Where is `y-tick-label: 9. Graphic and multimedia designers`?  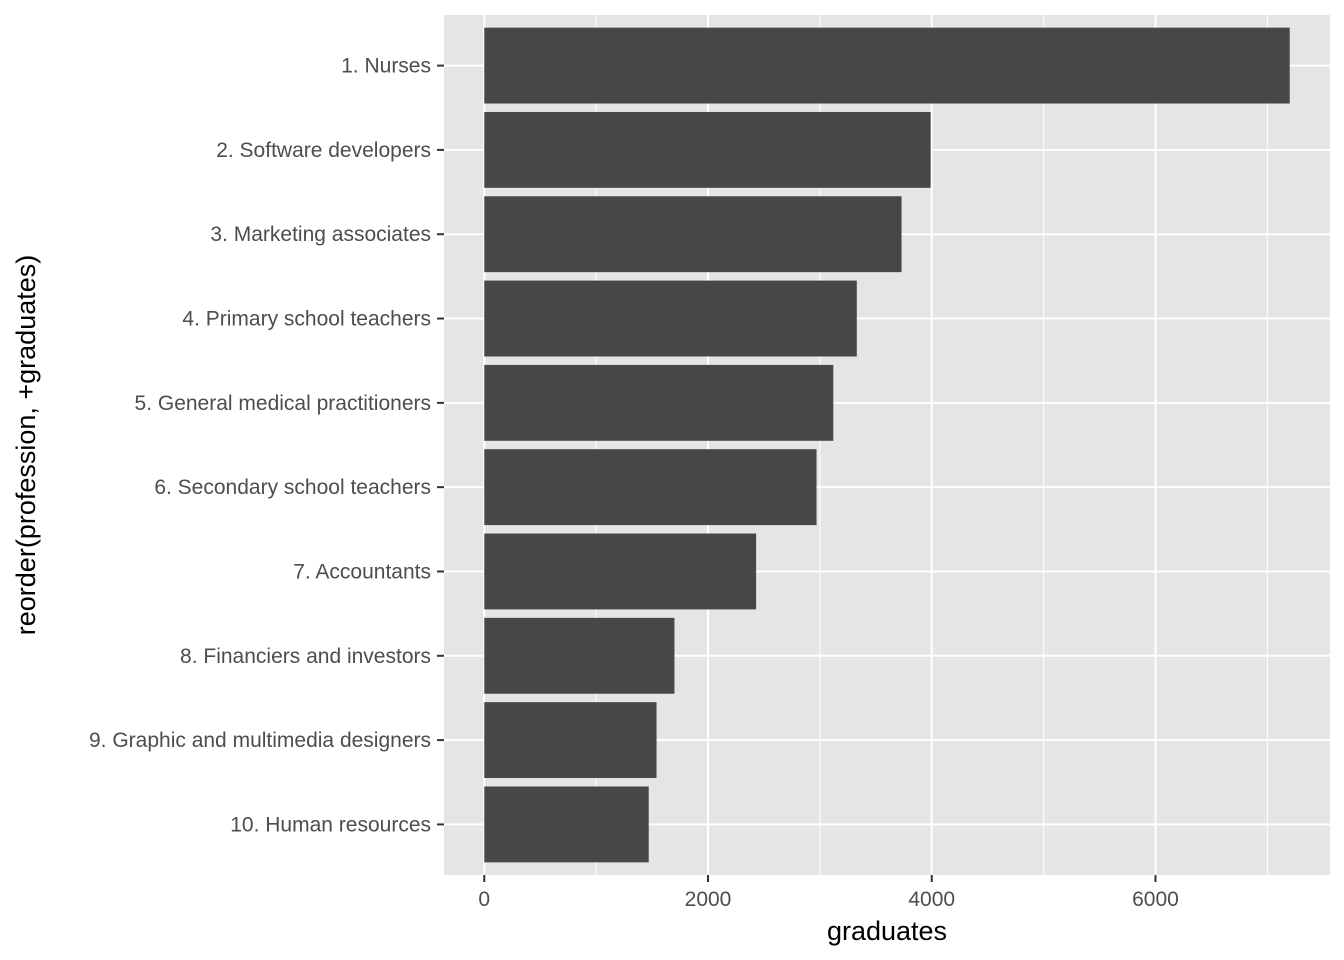 y-tick-label: 9. Graphic and multimedia designers is located at coordinates (260, 740).